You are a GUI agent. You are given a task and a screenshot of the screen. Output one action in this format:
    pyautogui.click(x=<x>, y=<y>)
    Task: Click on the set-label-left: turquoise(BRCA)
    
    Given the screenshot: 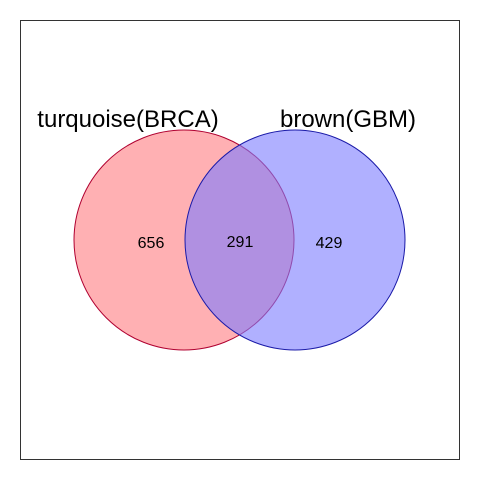 What is the action you would take?
    pyautogui.click(x=127, y=119)
    